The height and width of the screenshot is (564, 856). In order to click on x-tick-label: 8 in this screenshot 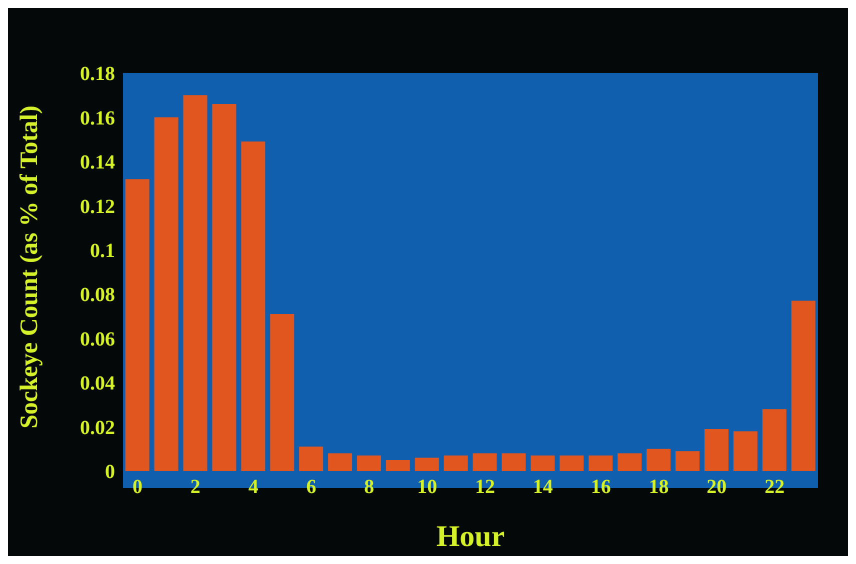, I will do `click(369, 487)`.